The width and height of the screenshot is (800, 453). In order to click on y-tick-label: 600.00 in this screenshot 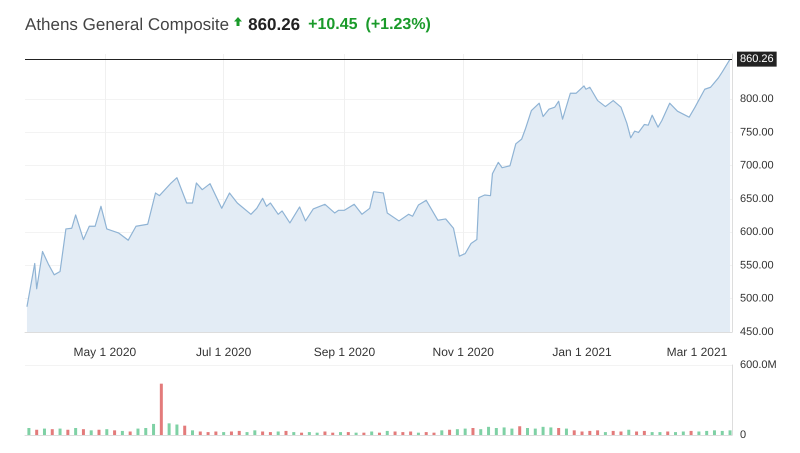, I will do `click(757, 232)`.